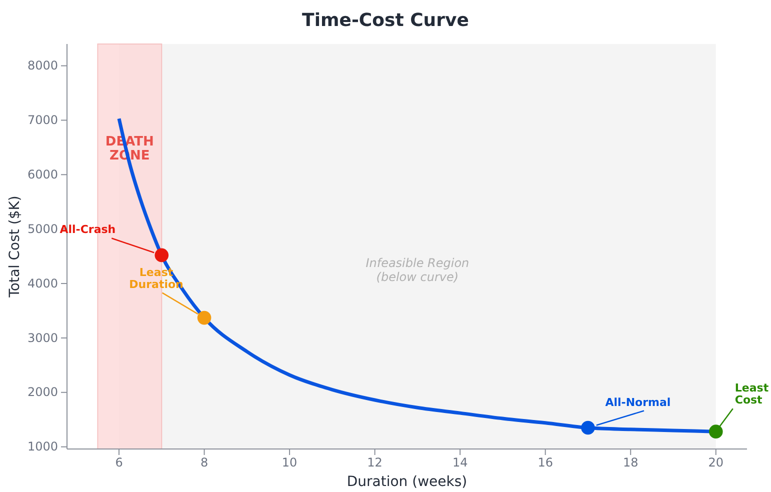 This screenshot has height=492, width=771. Describe the element at coordinates (42, 392) in the screenshot. I see `y-tick-label: 2000` at that location.